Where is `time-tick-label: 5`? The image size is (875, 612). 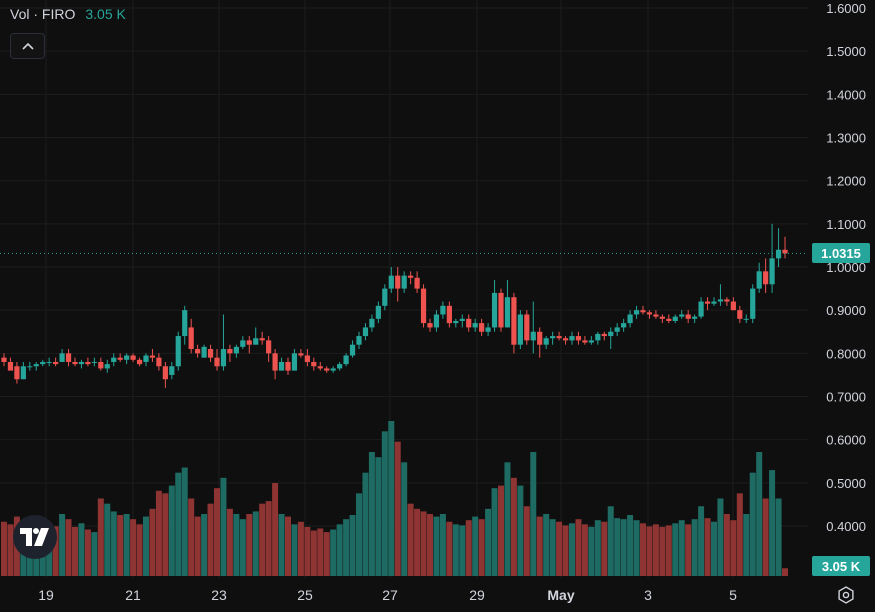 time-tick-label: 5 is located at coordinates (733, 595).